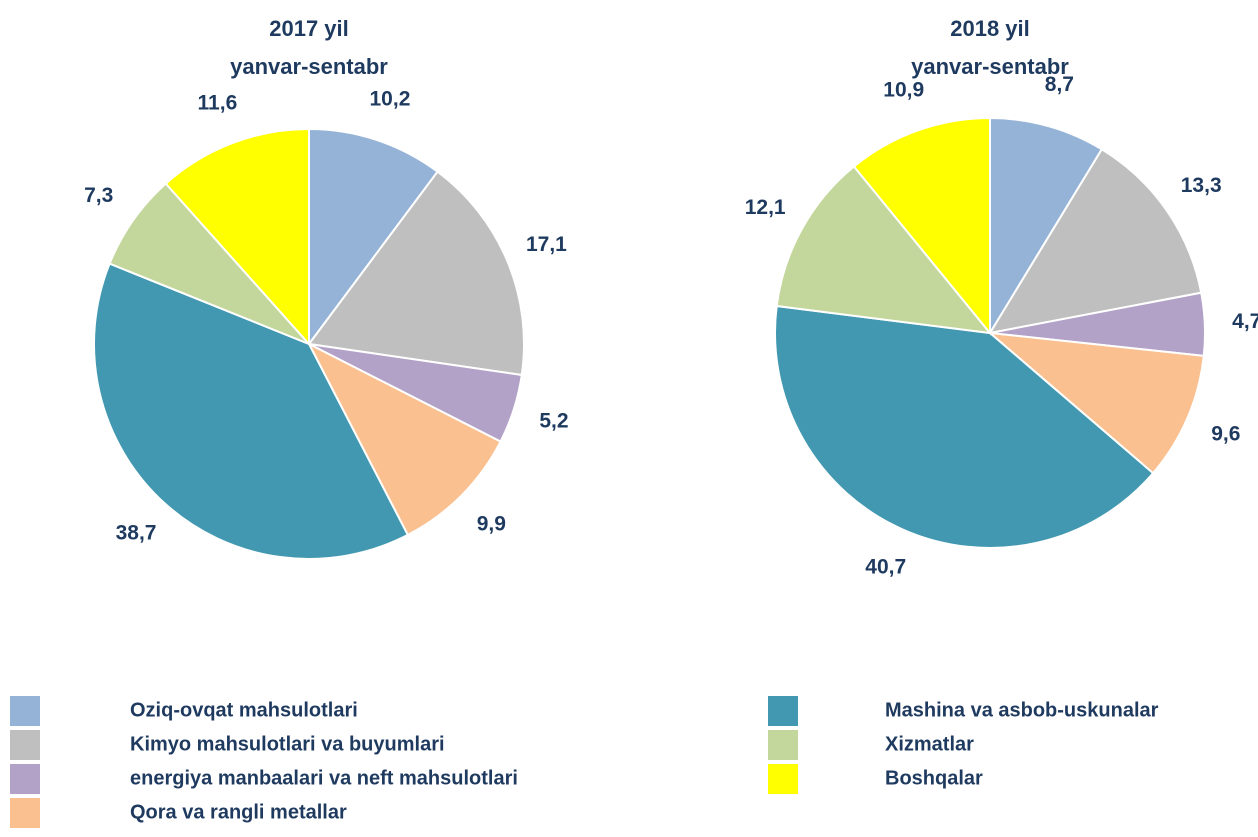 This screenshot has height=837, width=1258. Describe the element at coordinates (1059, 84) in the screenshot. I see `value-label: 8,7` at that location.